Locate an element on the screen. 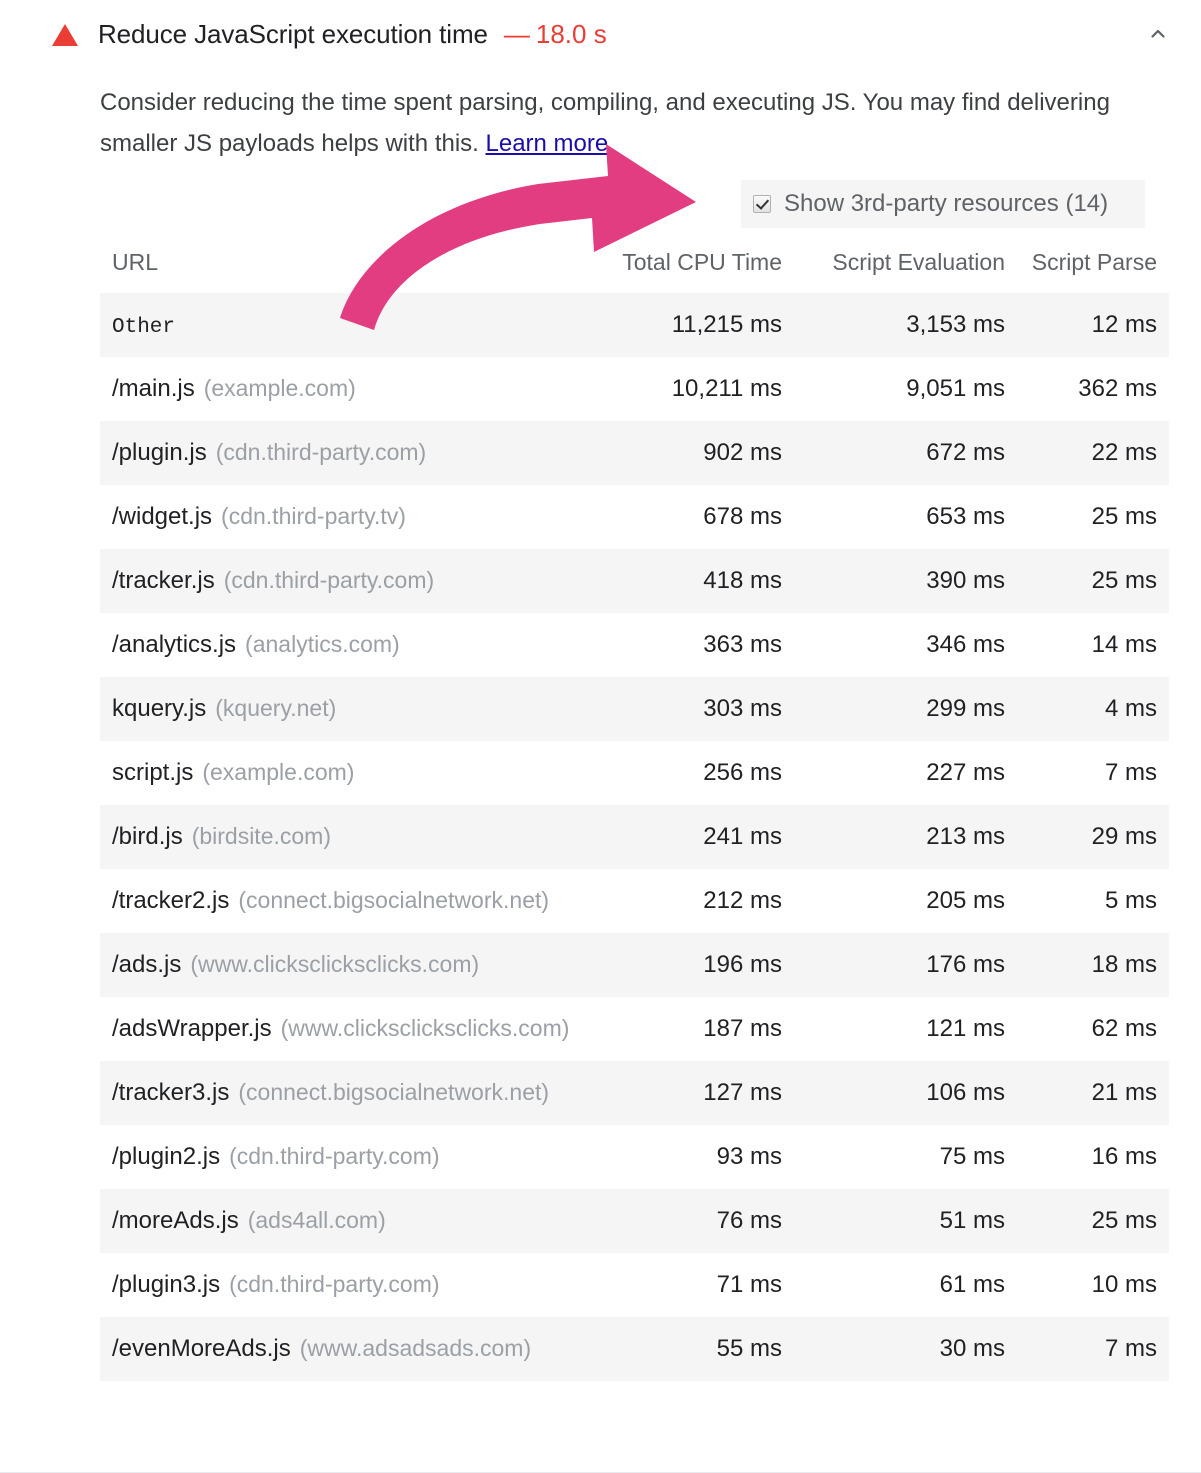  cell-total-cpu-time: 71 ms is located at coordinates (749, 1284).